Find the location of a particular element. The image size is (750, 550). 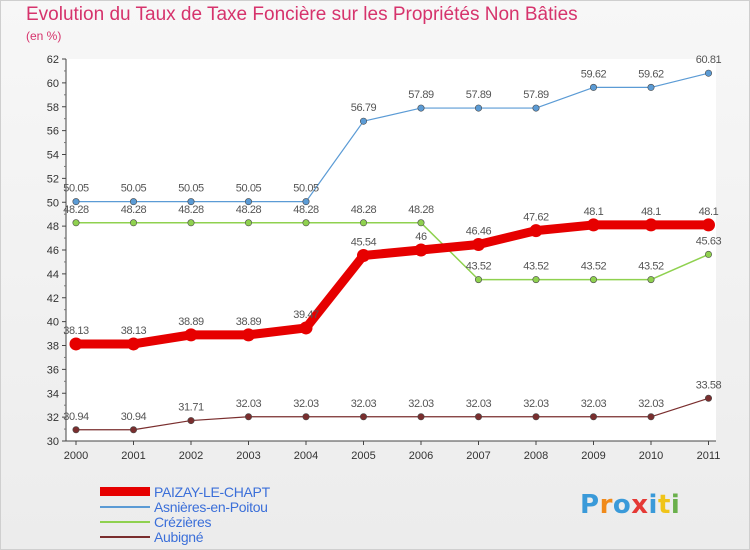

data-label: 30.94 is located at coordinates (134, 417).